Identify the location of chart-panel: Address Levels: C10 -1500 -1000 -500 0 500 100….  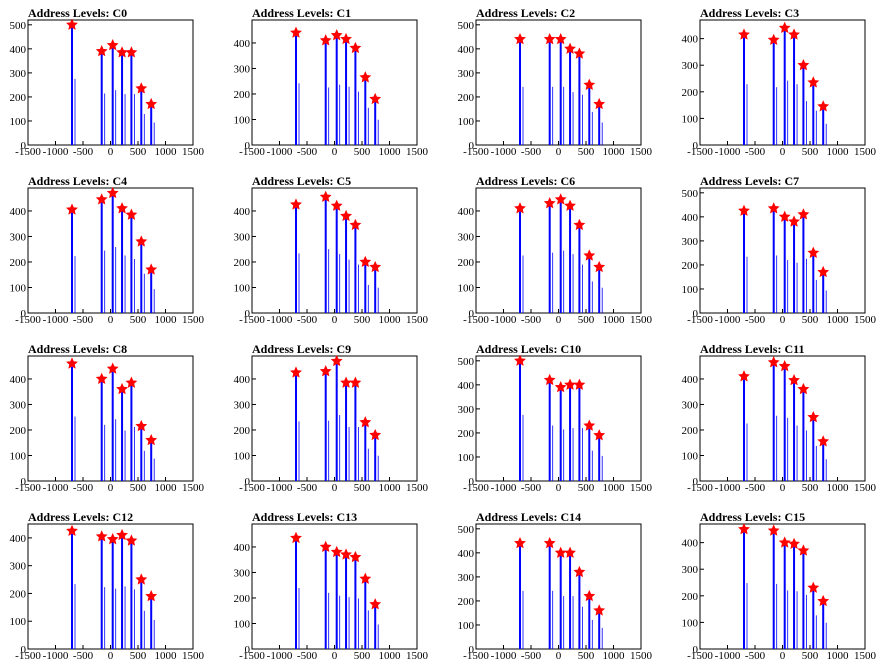
(560, 420).